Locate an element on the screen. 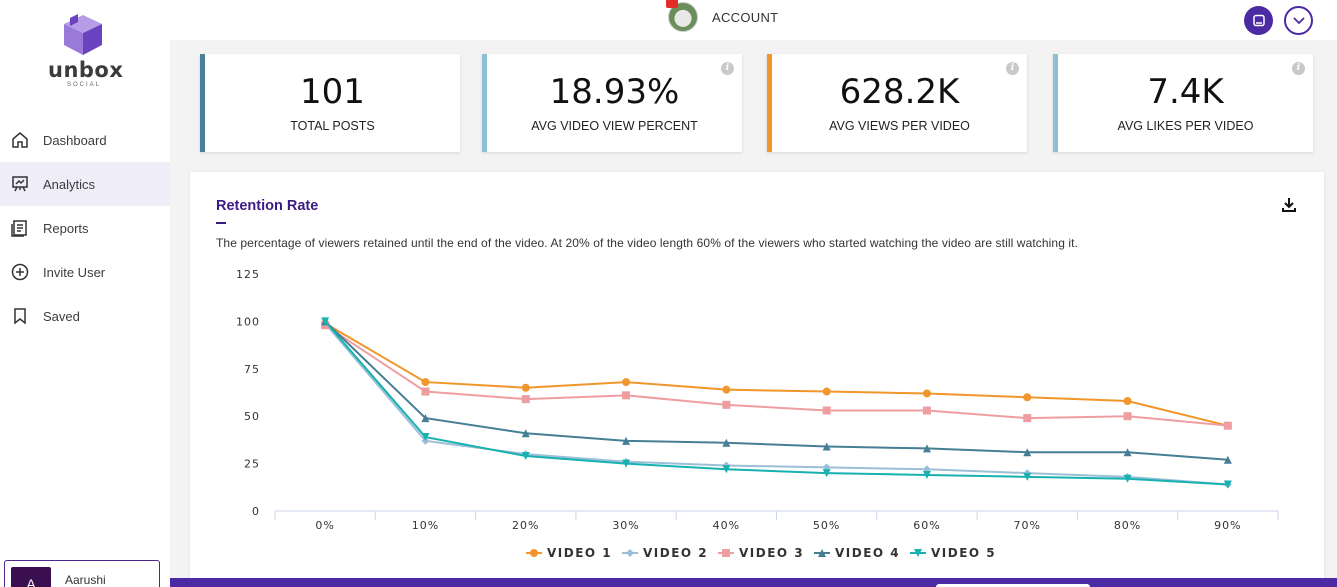 The height and width of the screenshot is (587, 1337). chat-button is located at coordinates (1258, 20).